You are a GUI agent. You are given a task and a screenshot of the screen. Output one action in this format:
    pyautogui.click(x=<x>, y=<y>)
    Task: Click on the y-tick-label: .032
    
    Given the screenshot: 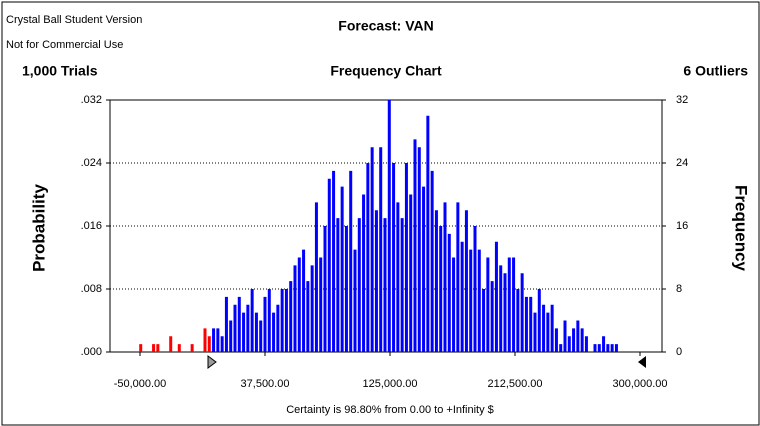 What is the action you would take?
    pyautogui.click(x=91, y=100)
    